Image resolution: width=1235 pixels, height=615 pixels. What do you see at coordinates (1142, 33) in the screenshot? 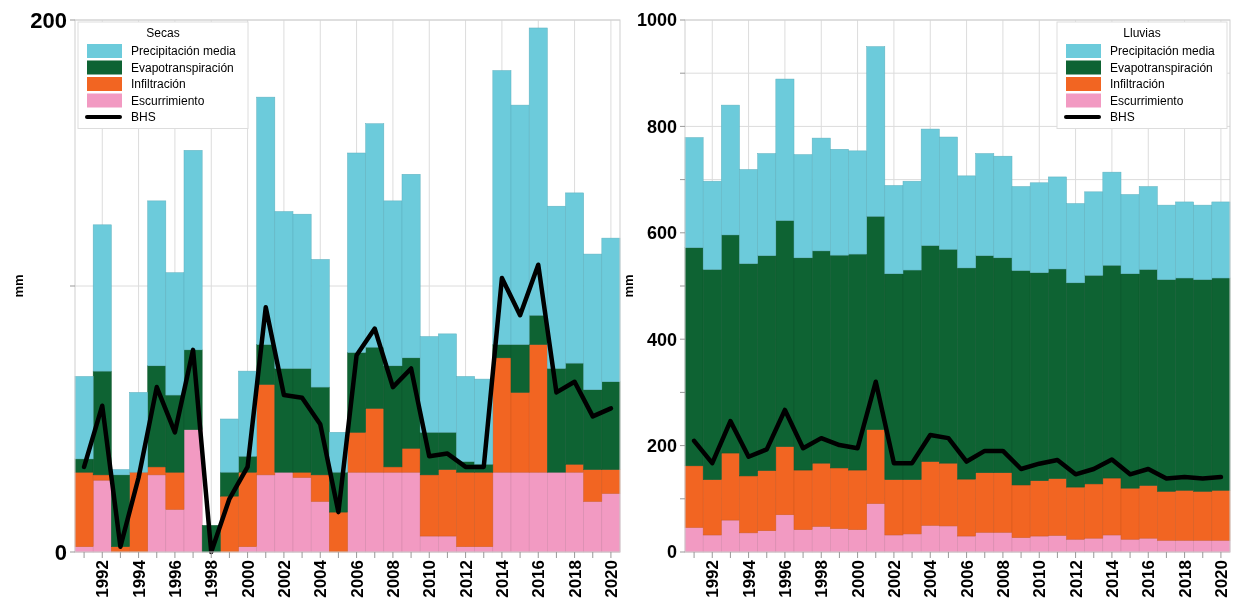
I see `legend-title: Lluvias` at bounding box center [1142, 33].